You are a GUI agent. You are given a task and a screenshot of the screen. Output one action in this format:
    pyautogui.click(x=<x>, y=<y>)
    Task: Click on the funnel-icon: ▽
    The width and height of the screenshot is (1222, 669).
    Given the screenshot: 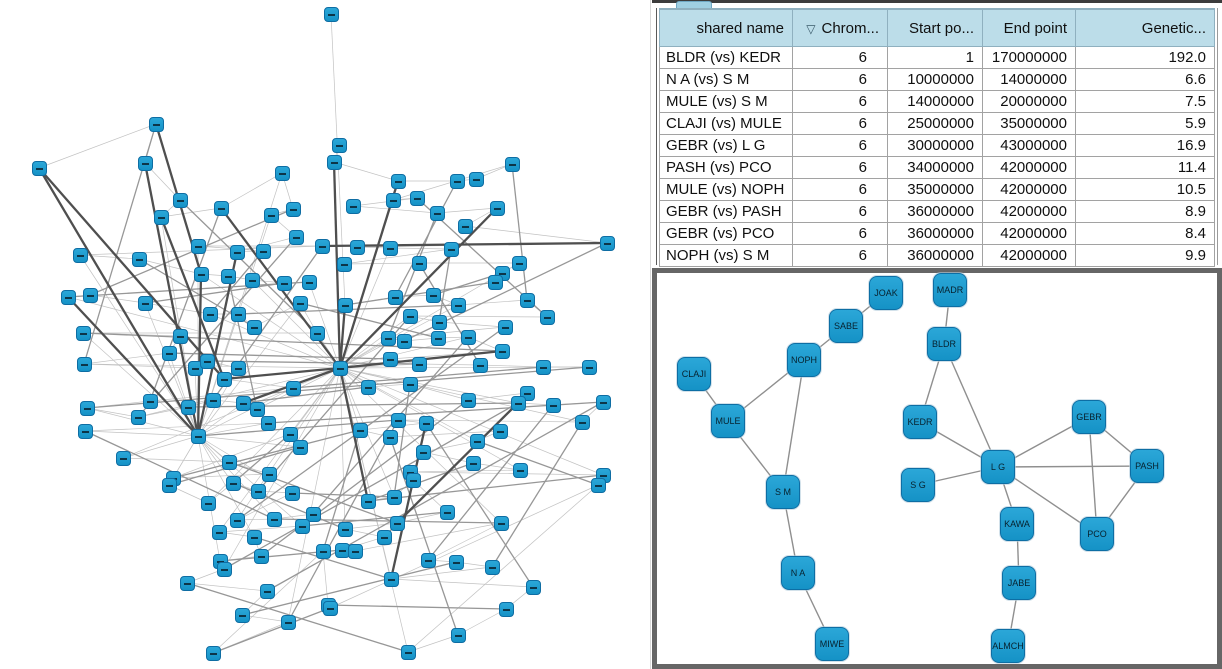 What is the action you would take?
    pyautogui.click(x=811, y=28)
    